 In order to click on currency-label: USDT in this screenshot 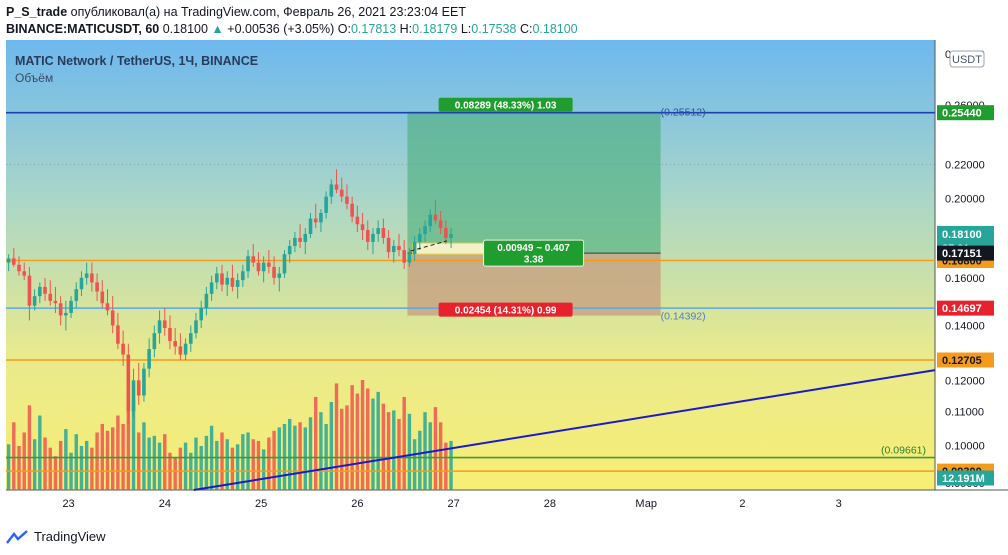, I will do `click(967, 60)`.